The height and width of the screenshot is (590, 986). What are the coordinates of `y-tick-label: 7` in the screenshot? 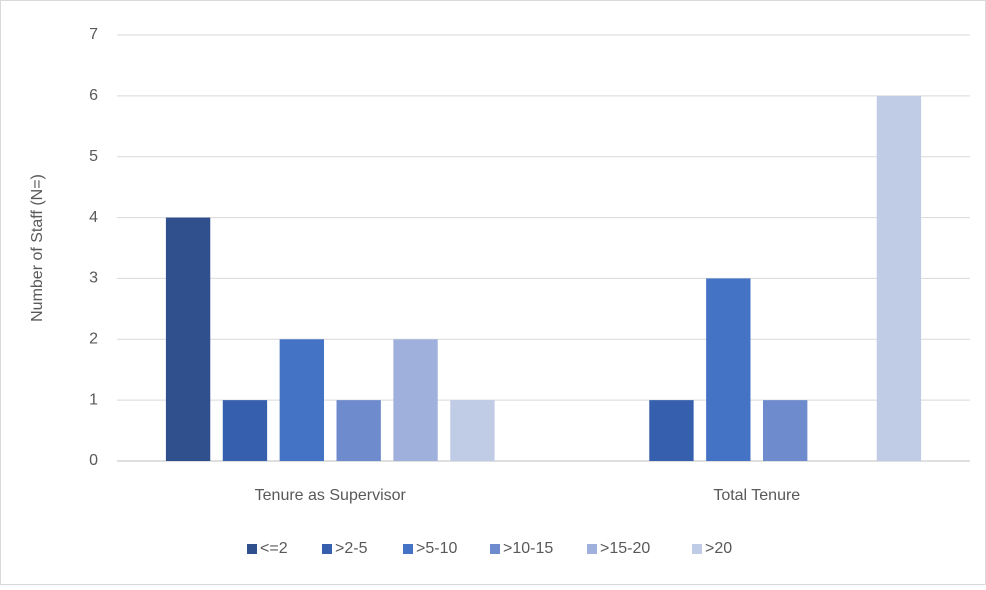 It's located at (93, 34).